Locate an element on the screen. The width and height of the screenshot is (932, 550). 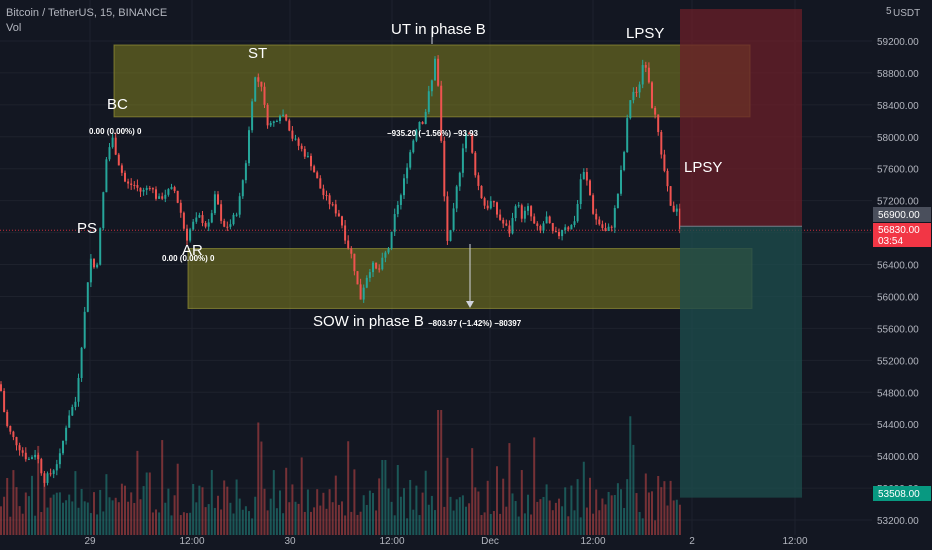
price-tick: 54800.00 is located at coordinates (898, 393).